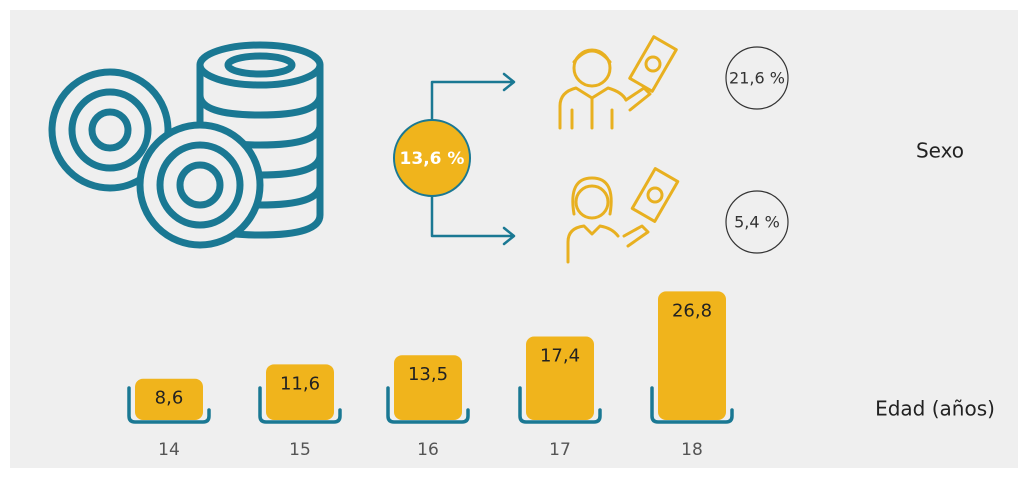  I want to click on x-tick-label: 14, so click(169, 450).